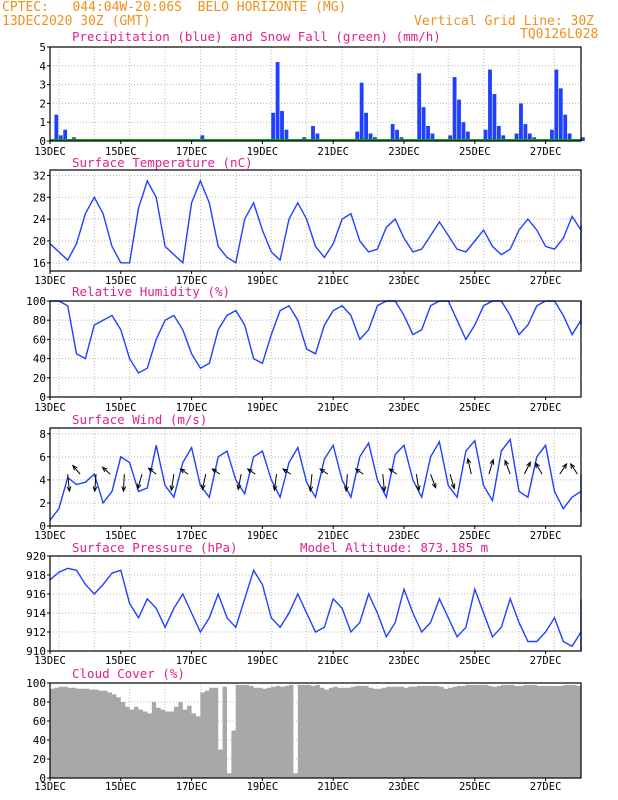  I want to click on y-tick-label: 1, so click(42, 122).